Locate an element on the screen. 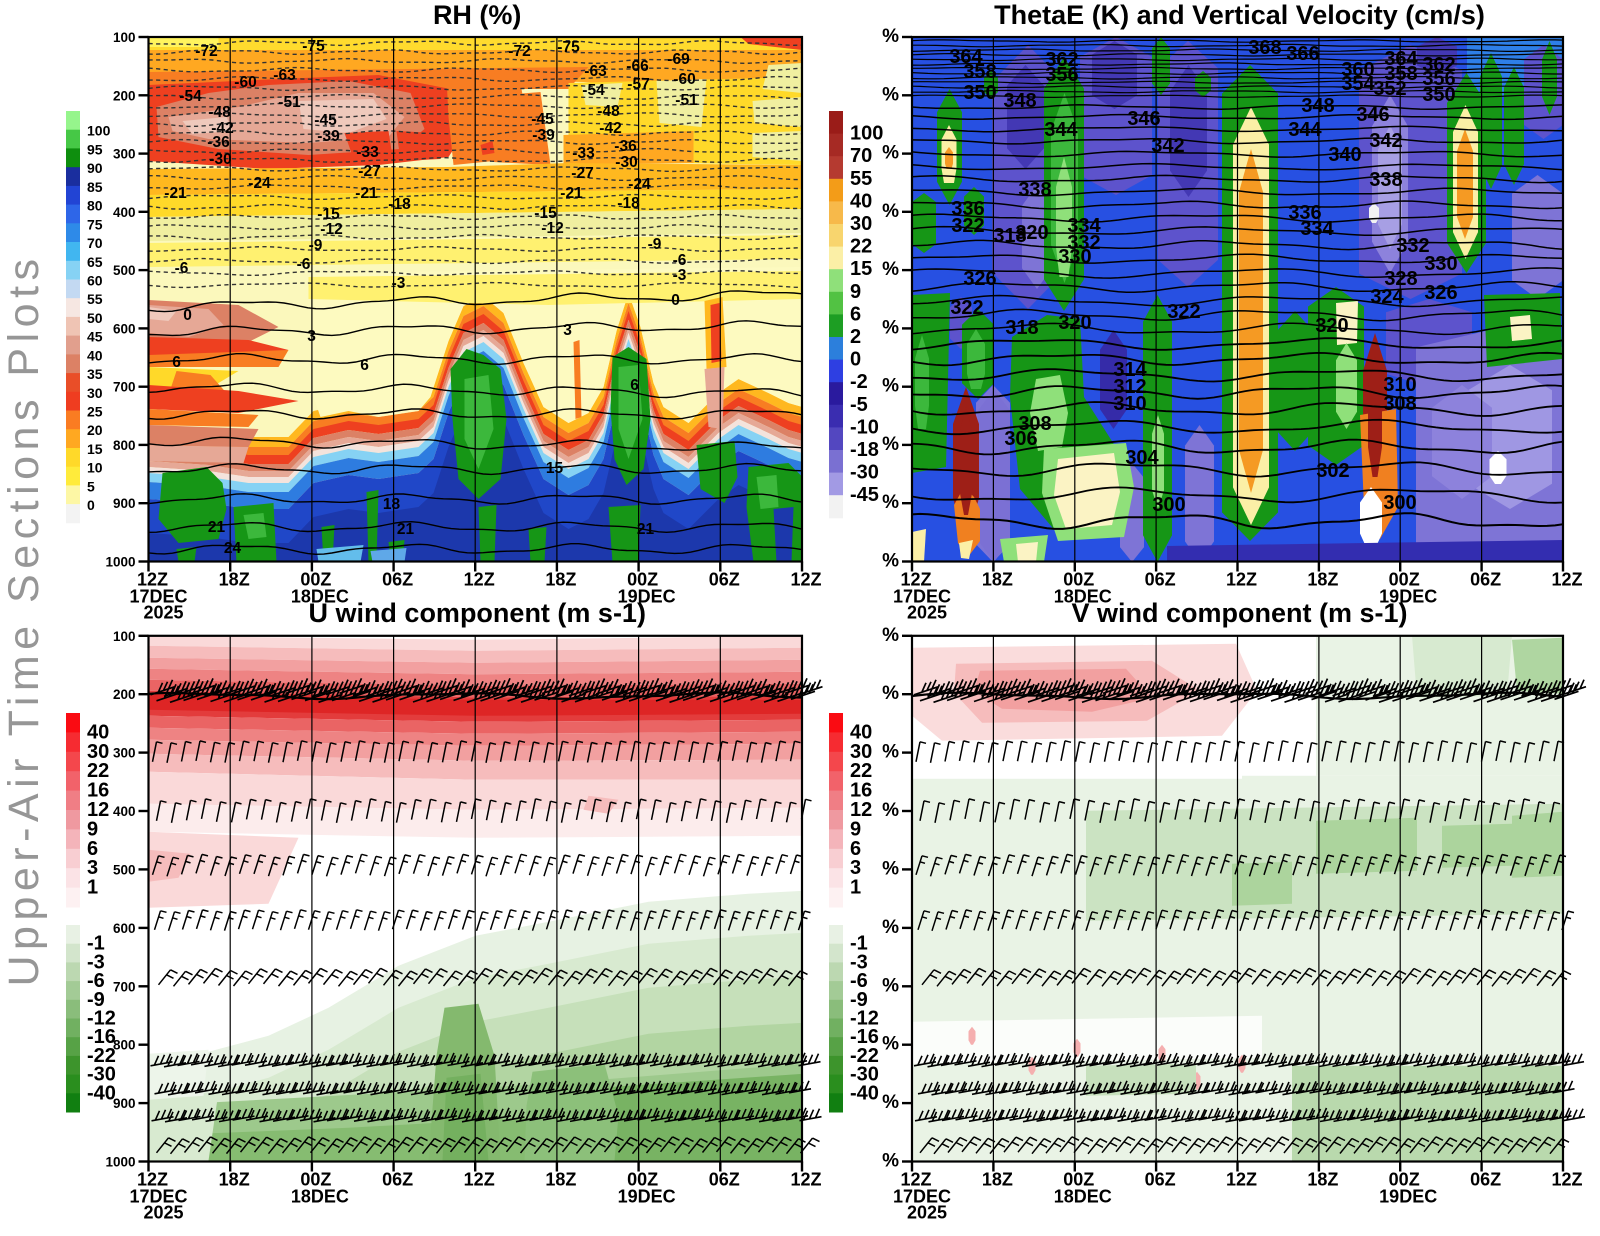 The height and width of the screenshot is (1236, 1600). svg-text: 95 is located at coordinates (95, 149).